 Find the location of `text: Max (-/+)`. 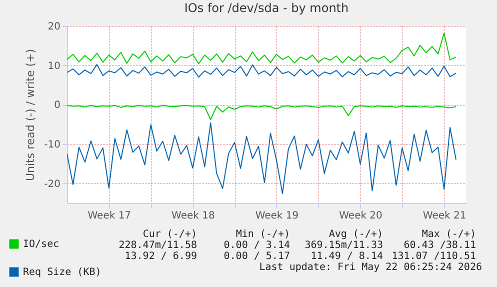

text: Max (-/+) is located at coordinates (449, 234).